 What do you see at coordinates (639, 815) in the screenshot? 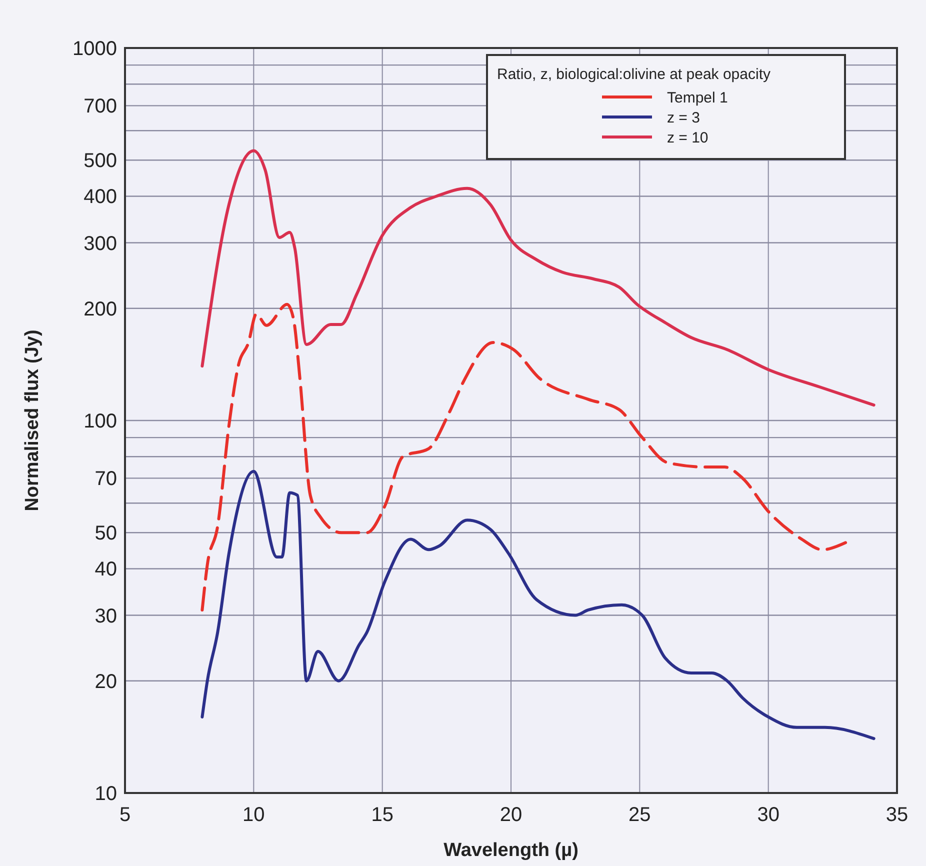
I see `x-tick-label: 25` at bounding box center [639, 815].